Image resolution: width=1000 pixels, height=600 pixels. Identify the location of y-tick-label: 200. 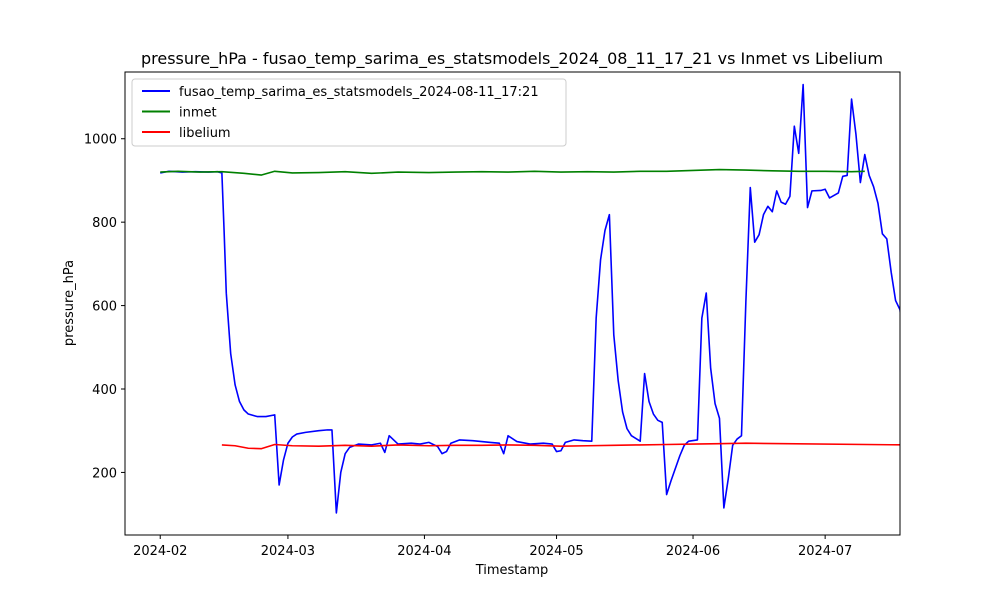
(104, 473).